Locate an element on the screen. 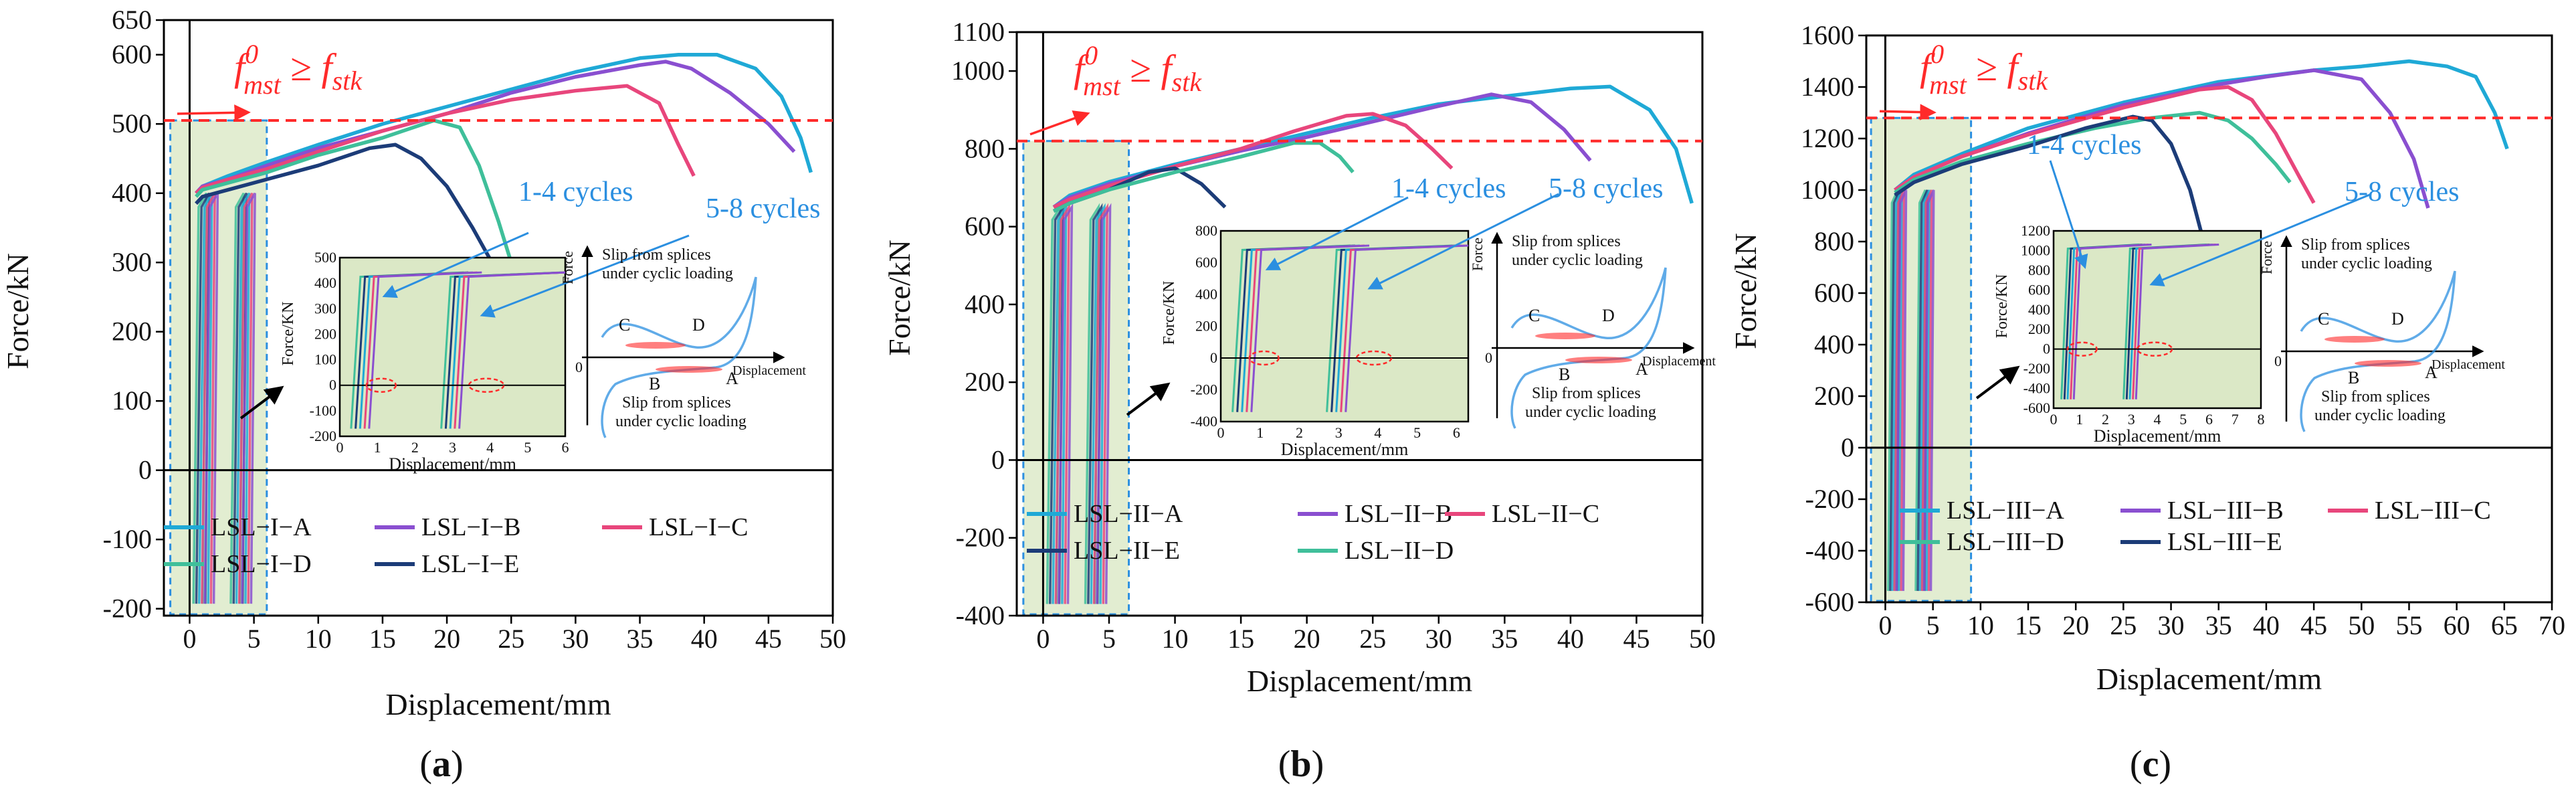 The width and height of the screenshot is (2576, 801). legend-label: LSL−I−B is located at coordinates (470, 527).